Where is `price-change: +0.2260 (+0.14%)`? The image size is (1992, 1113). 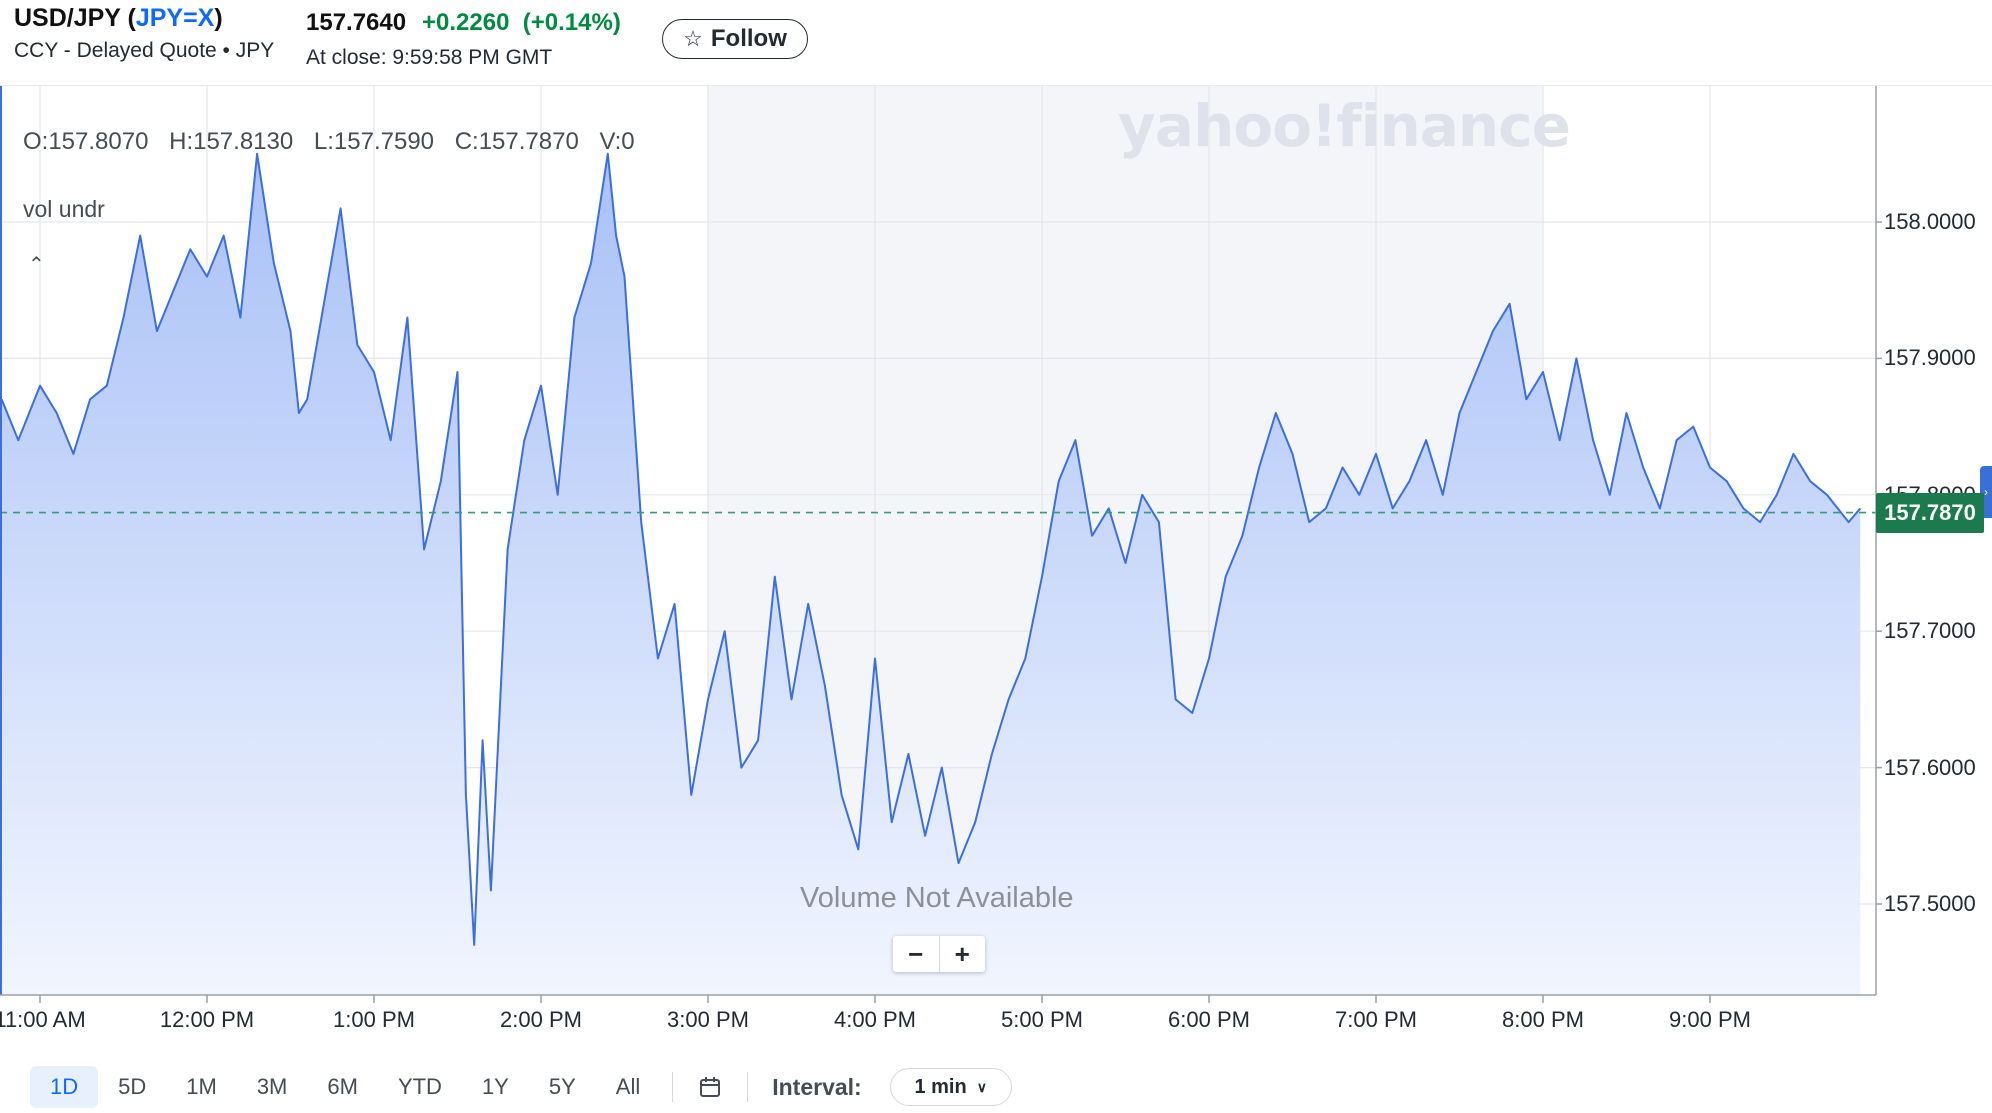 price-change: +0.2260 (+0.14%) is located at coordinates (521, 23).